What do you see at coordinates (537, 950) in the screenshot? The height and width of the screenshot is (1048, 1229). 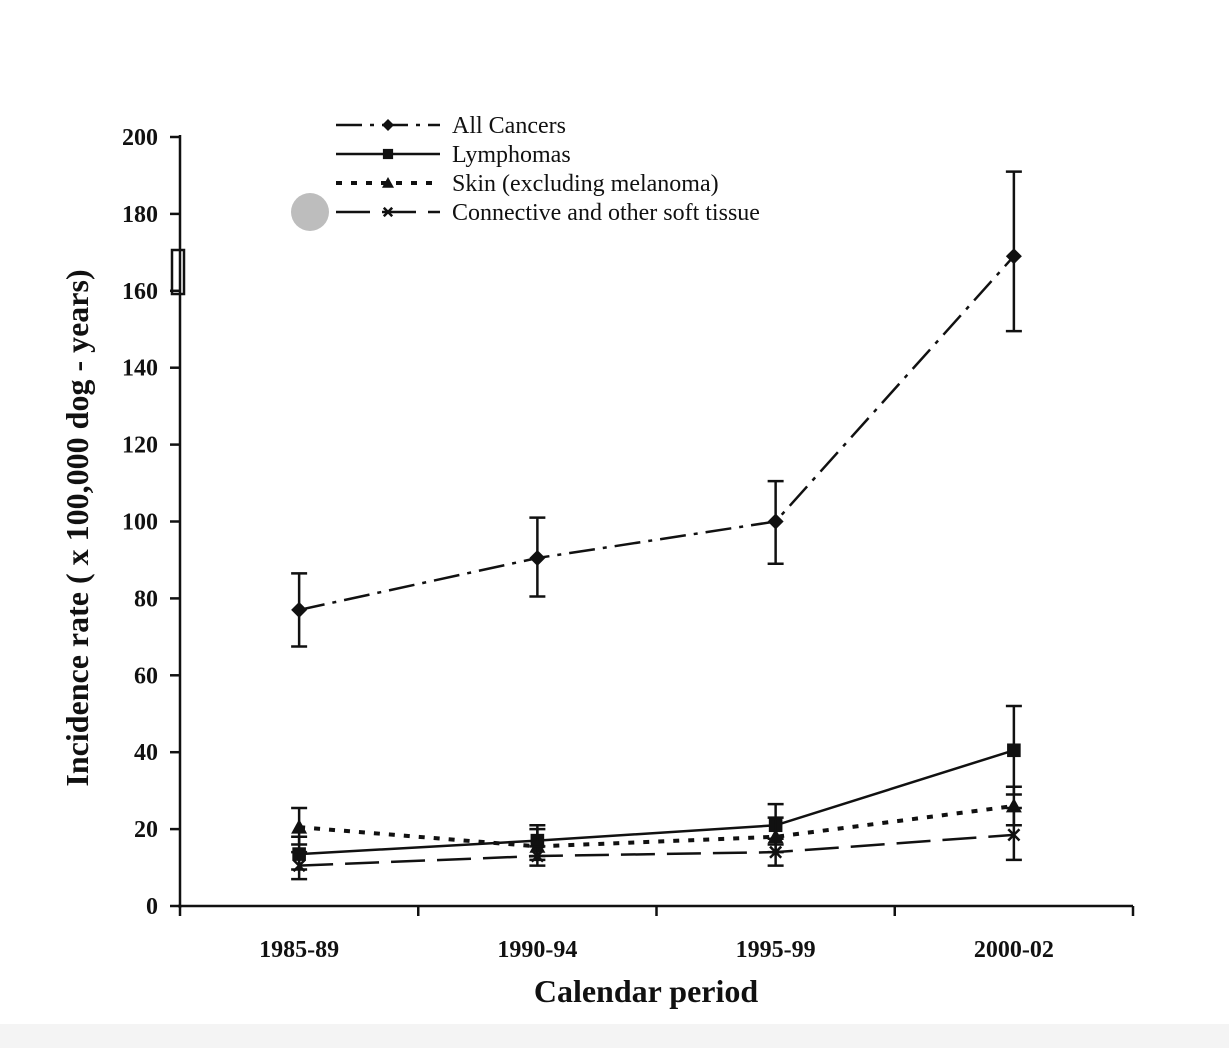 I see `x-tick-label: 1990-94` at bounding box center [537, 950].